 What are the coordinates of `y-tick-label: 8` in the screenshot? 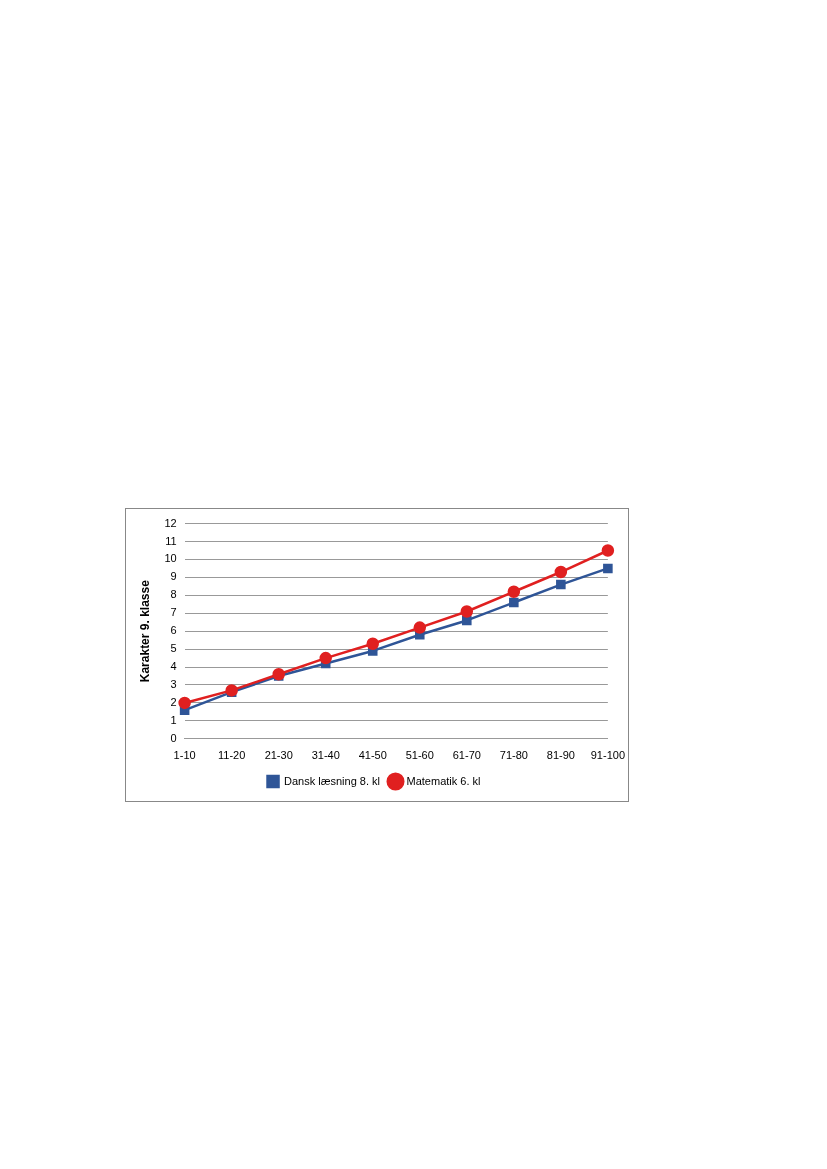 It's located at (173, 594).